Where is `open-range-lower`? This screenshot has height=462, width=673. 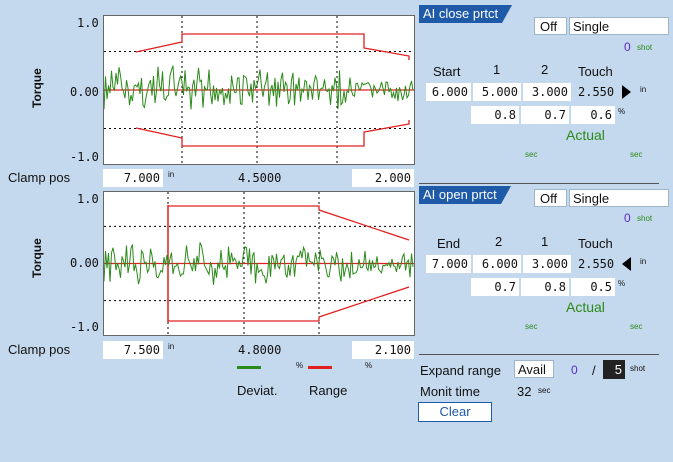 open-range-lower is located at coordinates (288, 263).